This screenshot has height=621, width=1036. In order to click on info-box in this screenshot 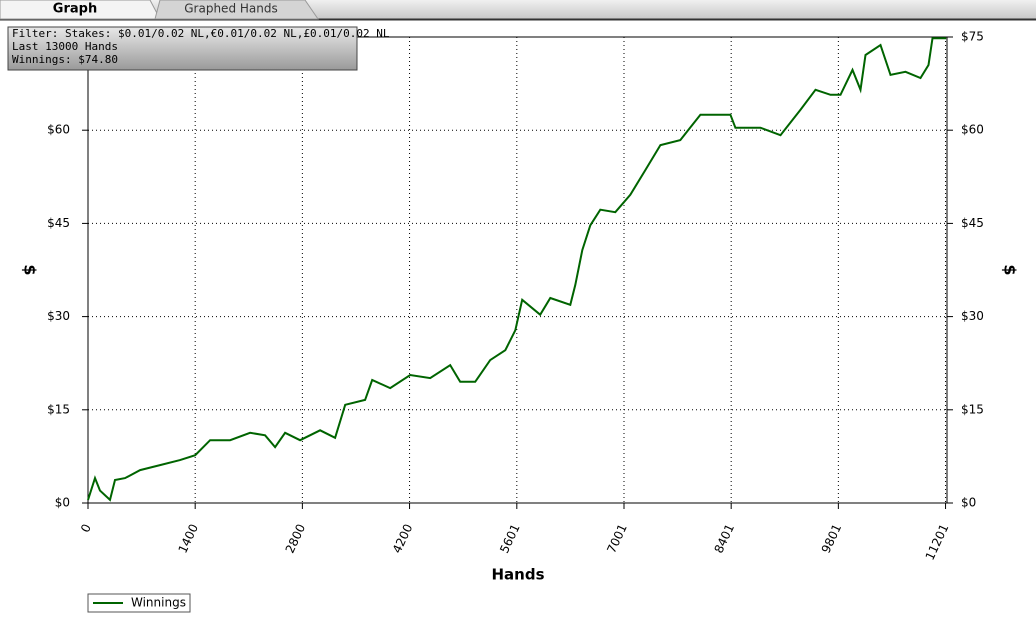, I will do `click(182, 48)`.